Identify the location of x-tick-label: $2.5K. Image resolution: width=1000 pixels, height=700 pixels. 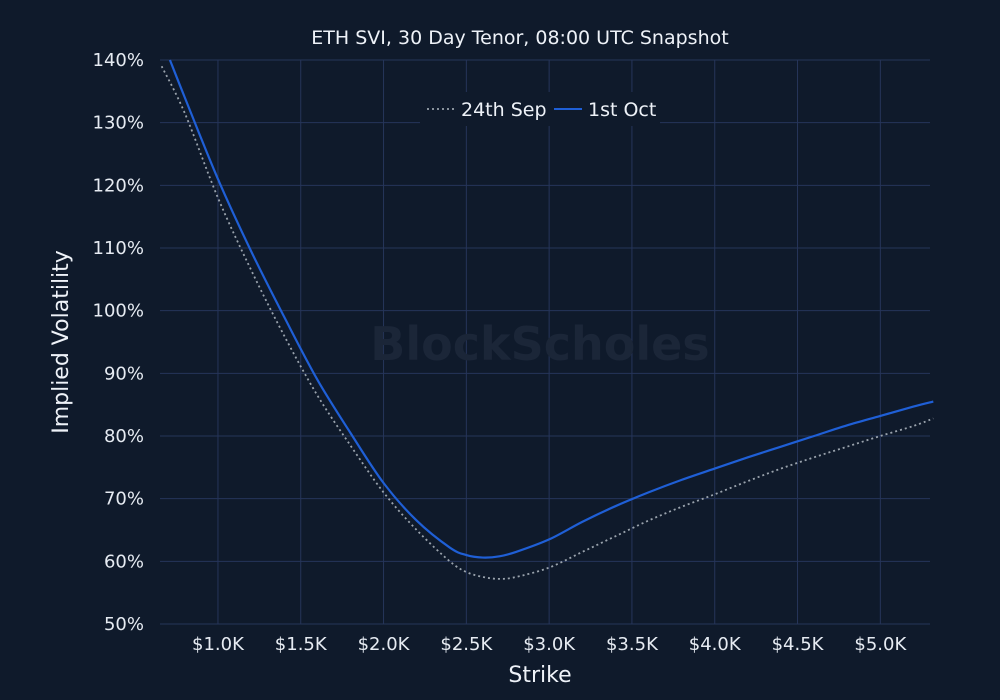
(466, 644).